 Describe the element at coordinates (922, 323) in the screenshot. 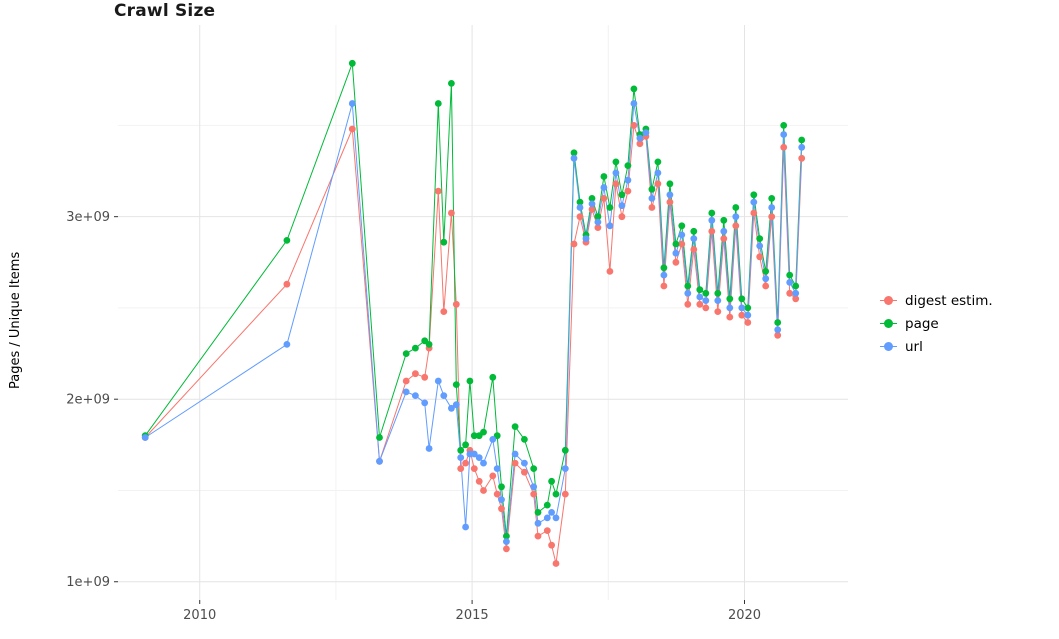

I see `legend-label-page: page` at that location.